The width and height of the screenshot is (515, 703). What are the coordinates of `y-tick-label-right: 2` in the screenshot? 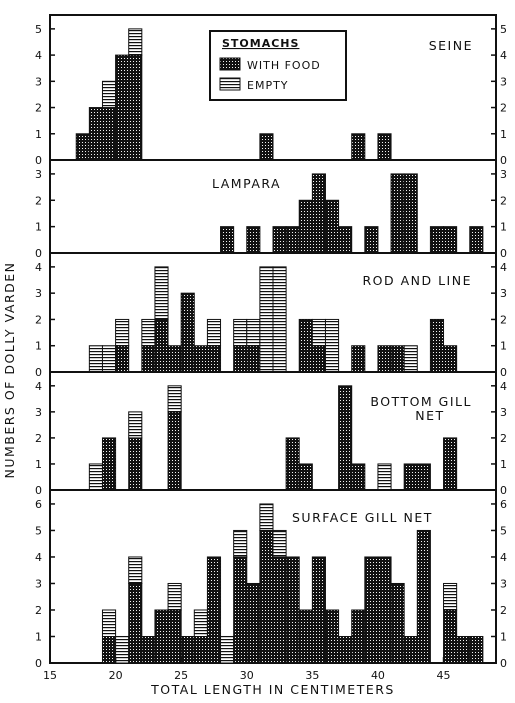 It's located at (503, 200).